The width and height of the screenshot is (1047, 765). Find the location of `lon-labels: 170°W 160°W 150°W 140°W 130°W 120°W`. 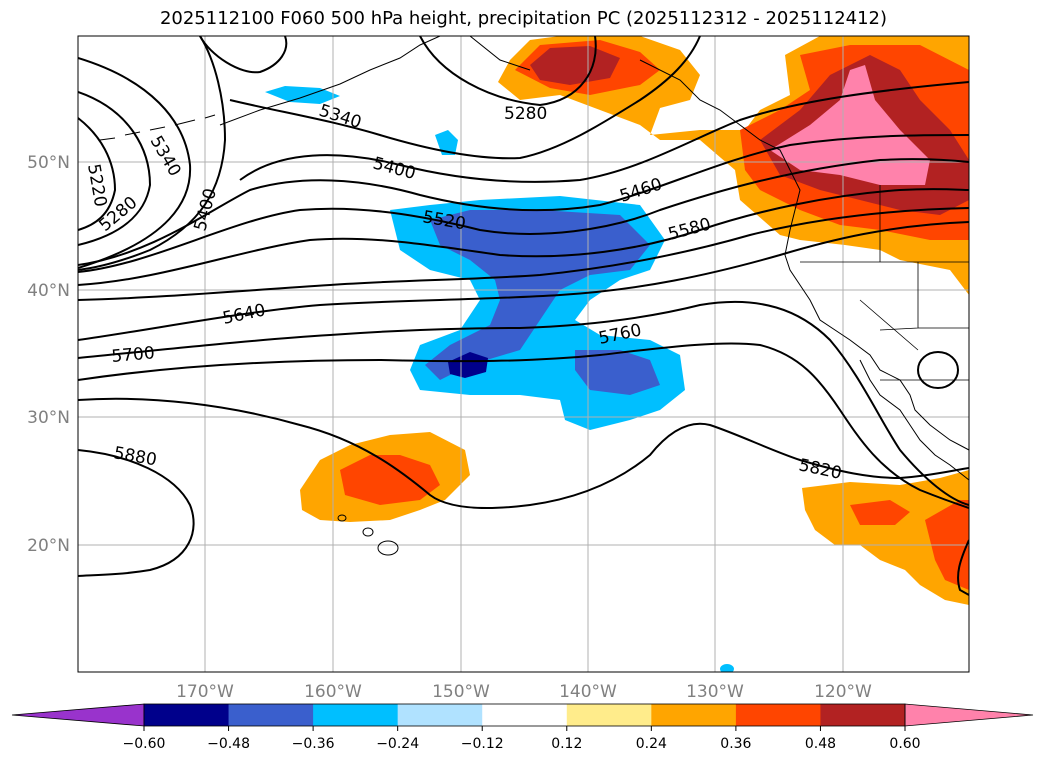

lon-labels: 170°W 160°W 150°W 140°W 130°W 120°W is located at coordinates (524, 692).